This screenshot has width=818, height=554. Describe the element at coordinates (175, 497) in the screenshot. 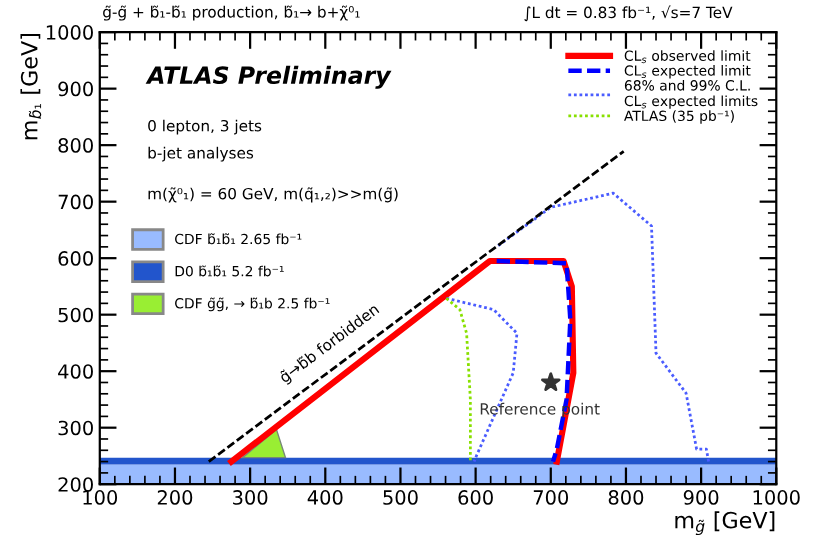

I see `x-tick-label: 200` at that location.